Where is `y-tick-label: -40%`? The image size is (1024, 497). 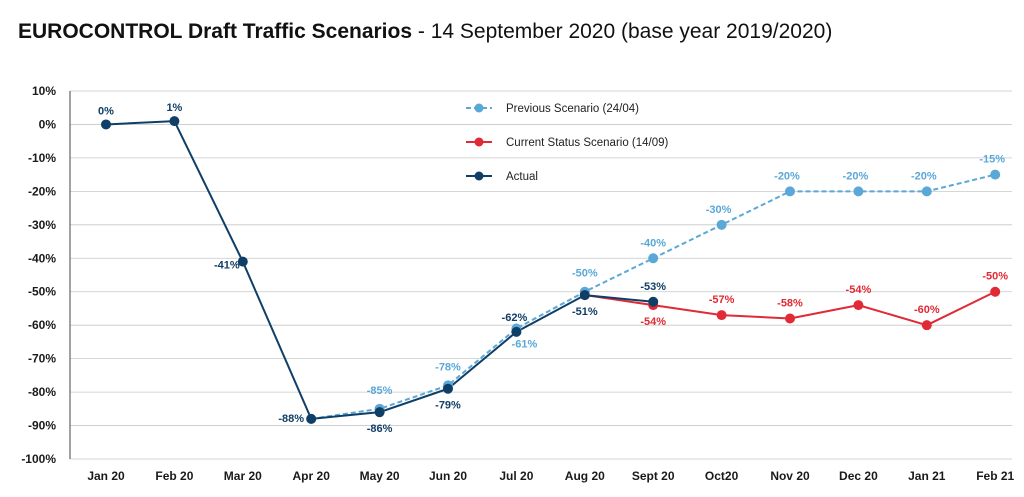 y-tick-label: -40% is located at coordinates (42, 258).